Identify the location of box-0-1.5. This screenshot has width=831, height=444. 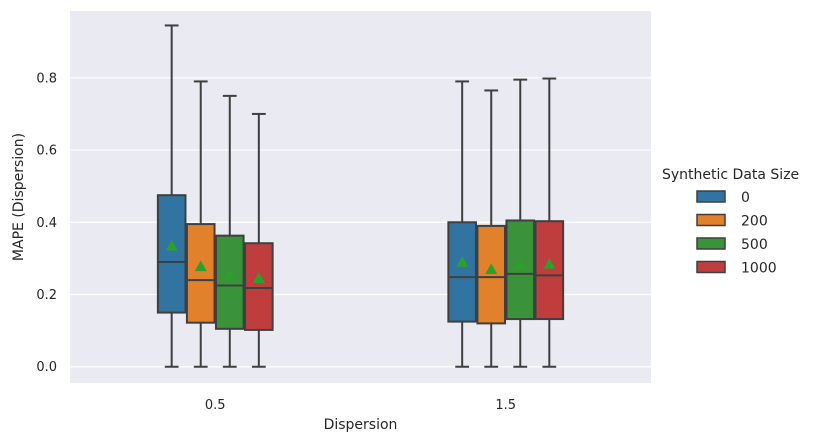
(462, 224).